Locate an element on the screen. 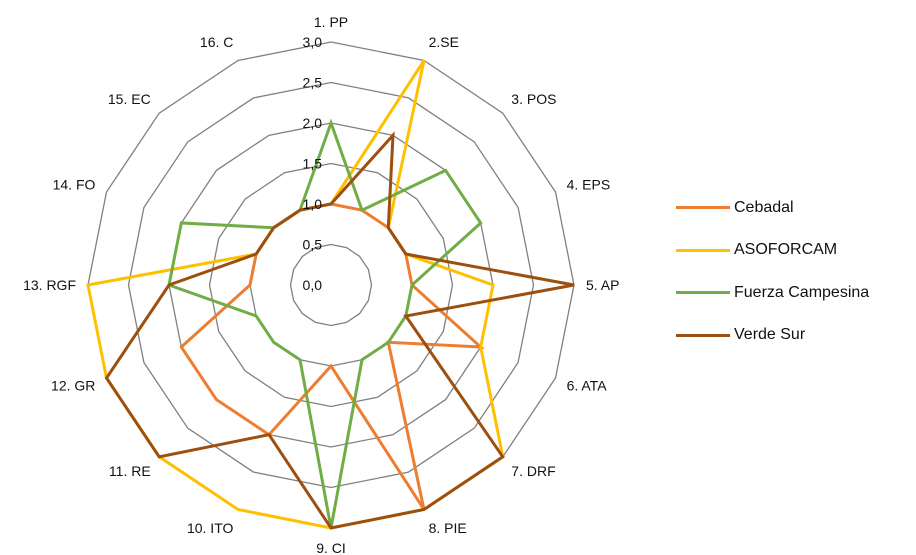 This screenshot has width=916, height=555. category-label: 6. ATA is located at coordinates (587, 386).